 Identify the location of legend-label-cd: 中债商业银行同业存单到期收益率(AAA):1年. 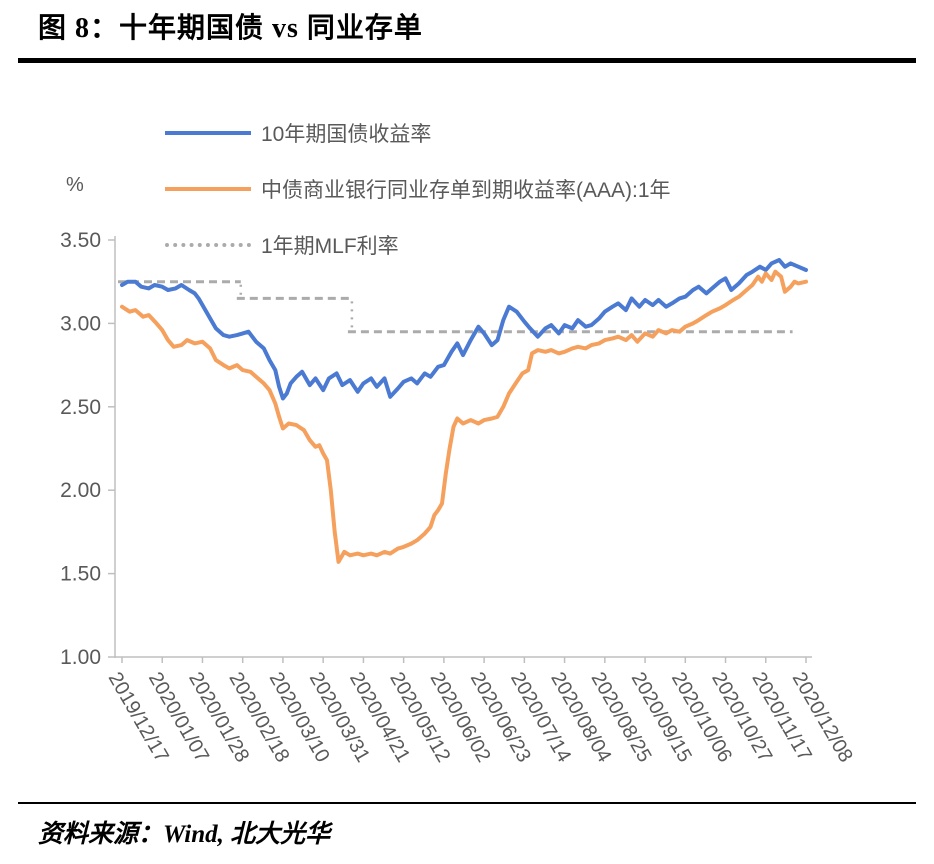
(466, 190).